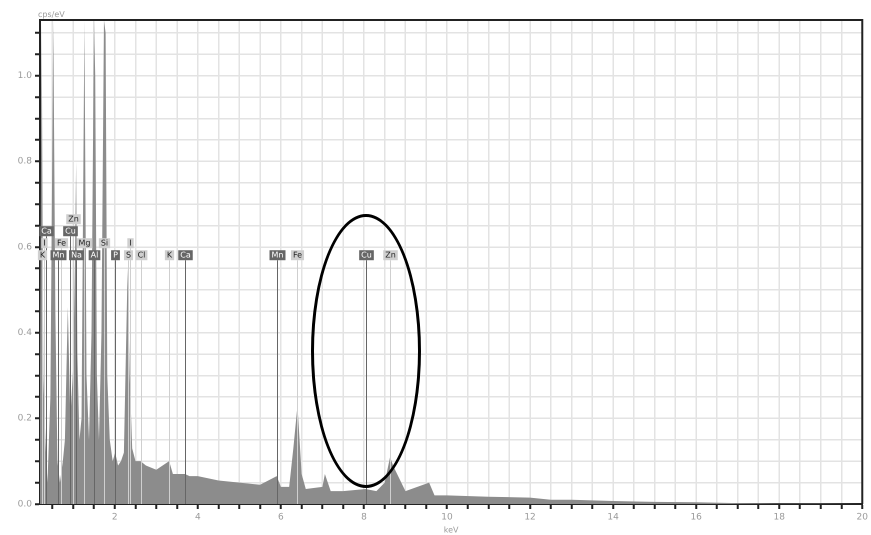  I want to click on x-tick-label: 6, so click(281, 517).